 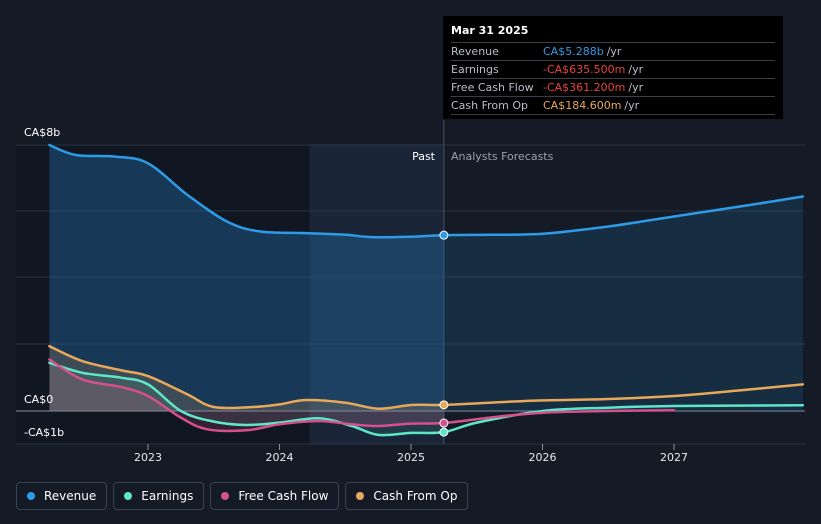 What do you see at coordinates (283, 496) in the screenshot?
I see `legend-label: Free Cash Flow` at bounding box center [283, 496].